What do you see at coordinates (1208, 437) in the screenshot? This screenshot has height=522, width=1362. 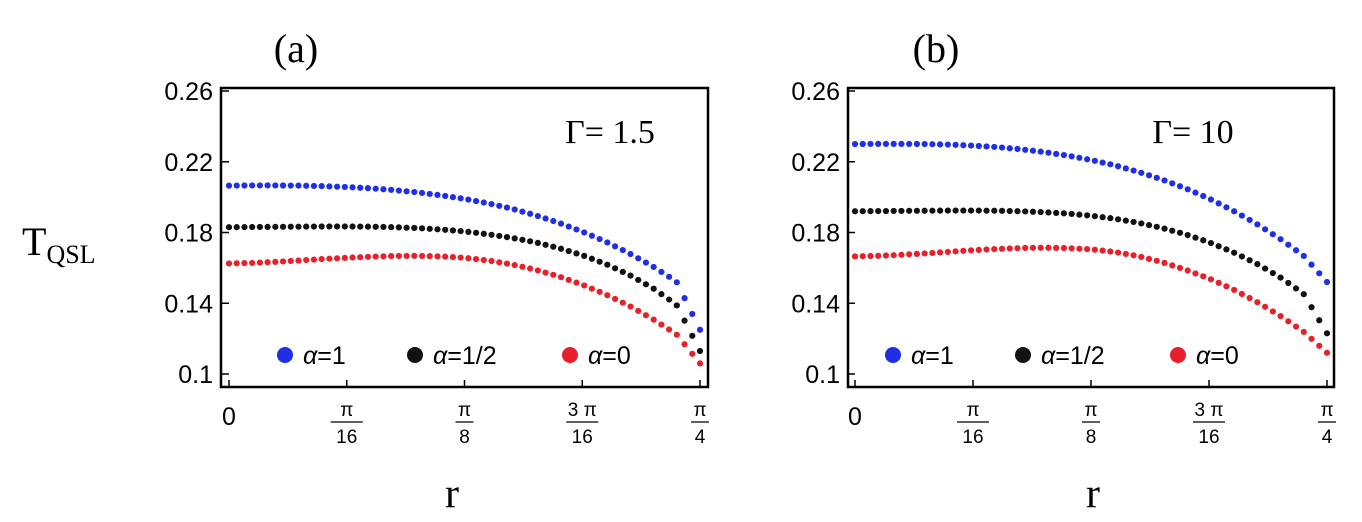 I see `panel-b-xtick-denominator: 16` at bounding box center [1208, 437].